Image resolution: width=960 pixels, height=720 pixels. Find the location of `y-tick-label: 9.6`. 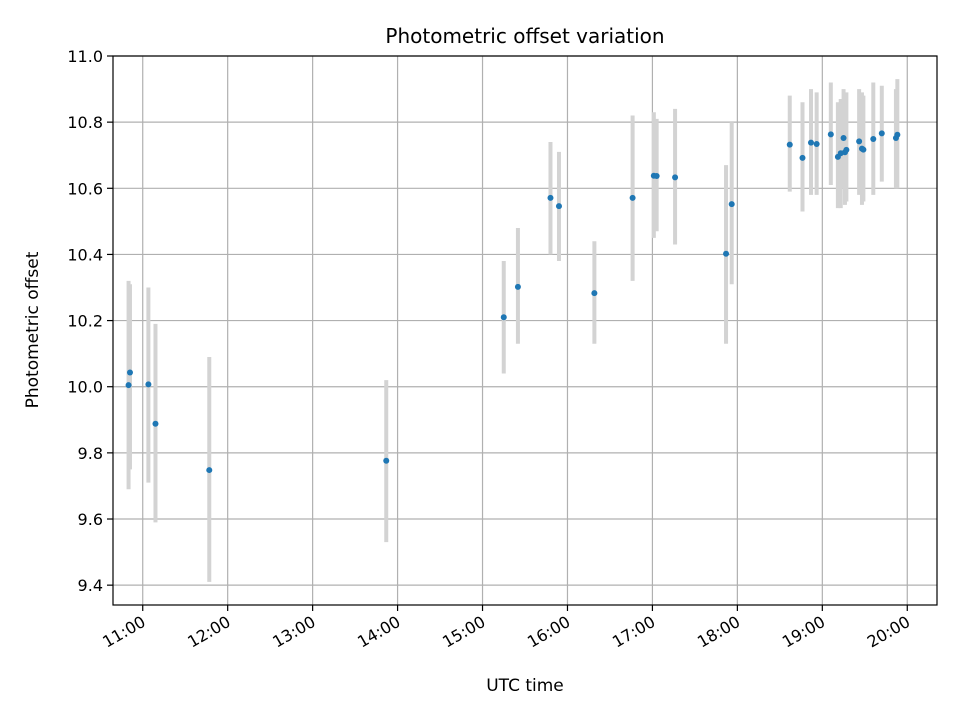

y-tick-label: 9.6 is located at coordinates (90, 519).